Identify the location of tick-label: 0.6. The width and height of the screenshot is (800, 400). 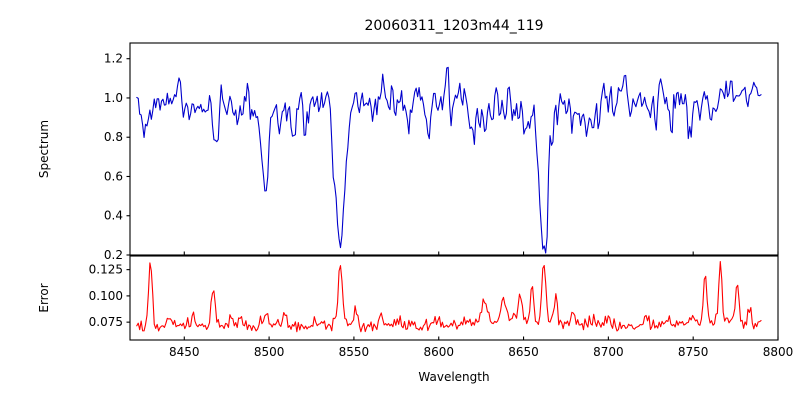
(113, 176).